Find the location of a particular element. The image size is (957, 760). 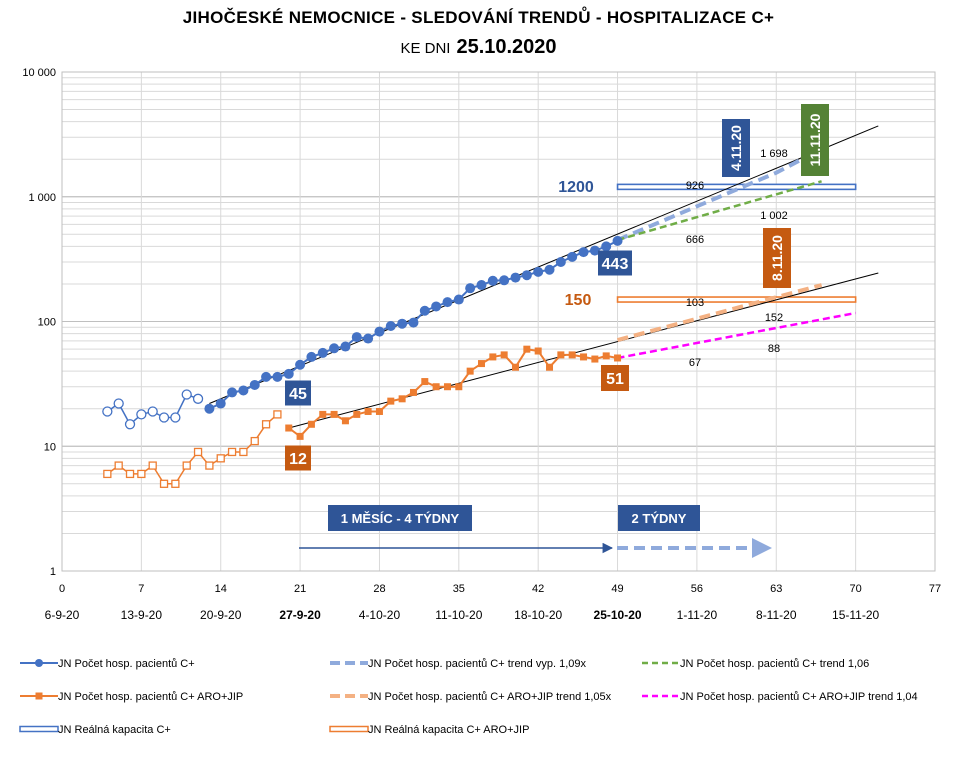

legend-label: JN Reálná kapacita C+ is located at coordinates (114, 730).